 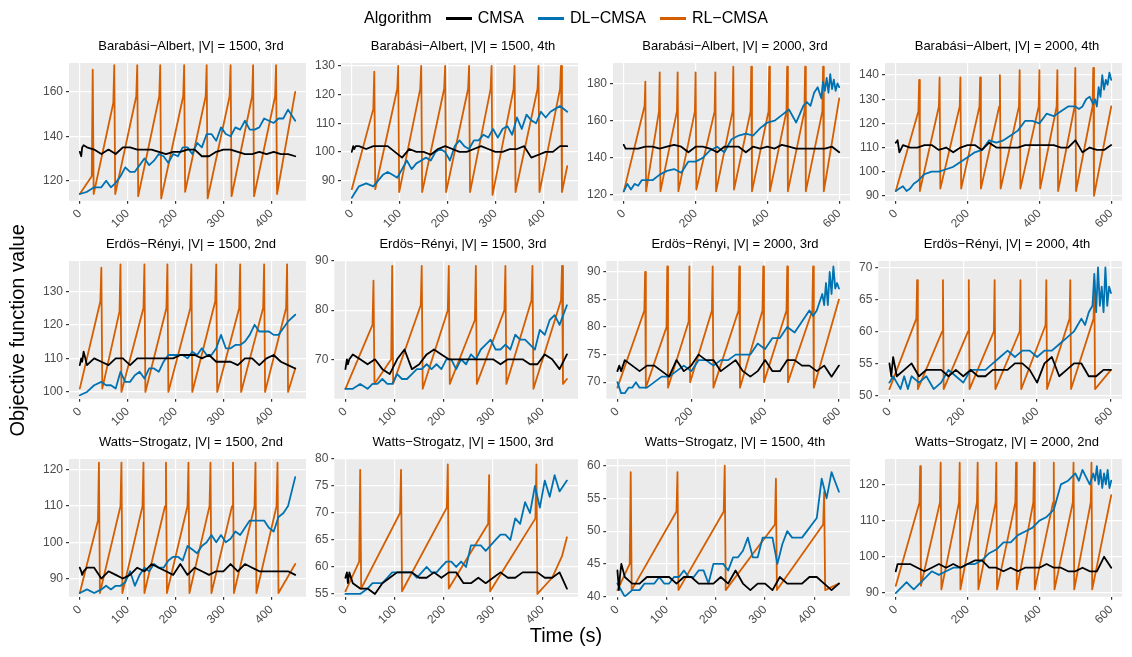 I want to click on chart-title: Barabási−Albert, |V| = 2000, 3rd, so click(x=735, y=46).